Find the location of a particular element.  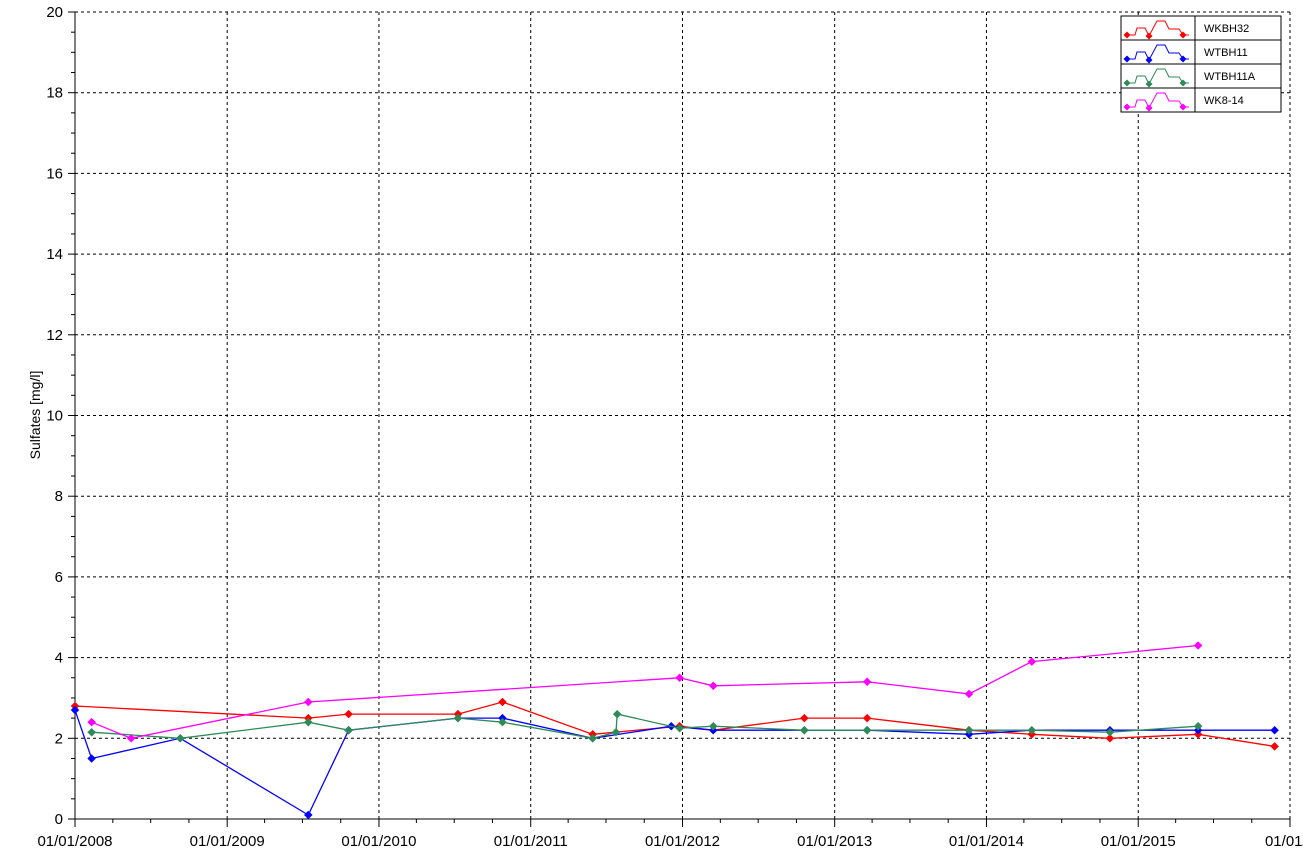

y-tick-label: 8 is located at coordinates (59, 496).